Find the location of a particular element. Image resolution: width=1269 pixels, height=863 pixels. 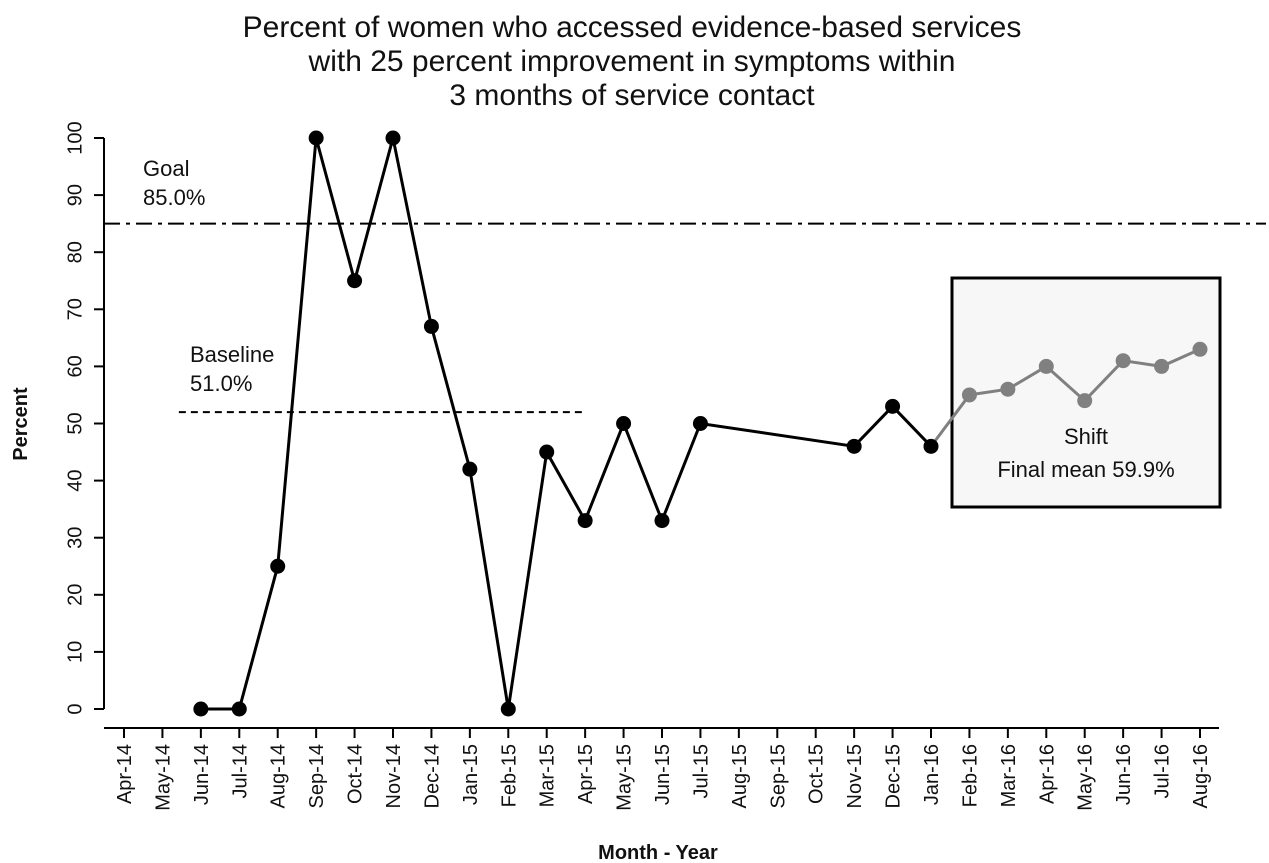

x-tick-label: May-14 is located at coordinates (163, 777).